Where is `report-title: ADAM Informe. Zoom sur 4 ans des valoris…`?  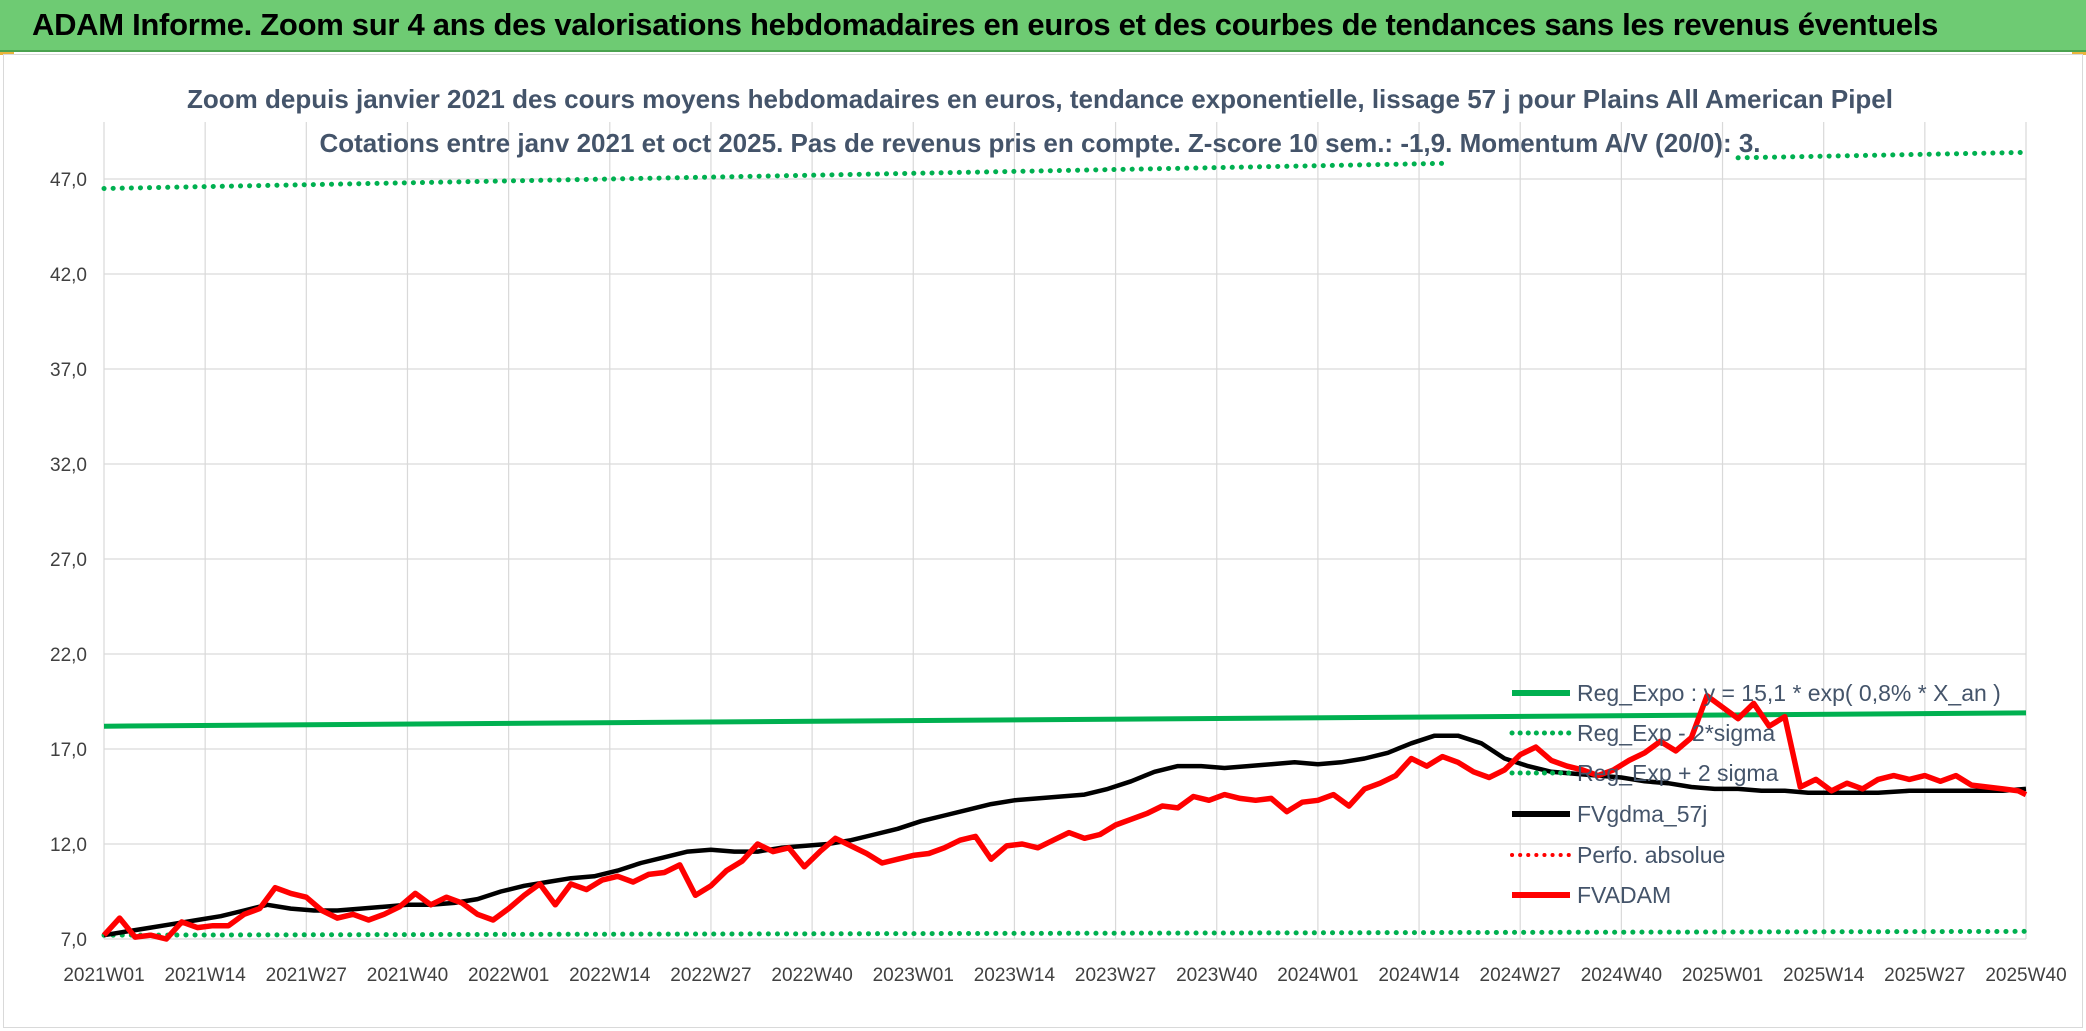
report-title: ADAM Informe. Zoom sur 4 ans des valoris… is located at coordinates (985, 24).